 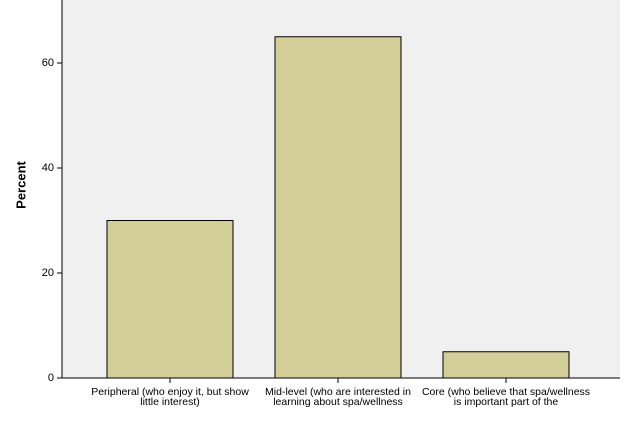 I want to click on y-tick-label: 60, so click(x=48, y=63).